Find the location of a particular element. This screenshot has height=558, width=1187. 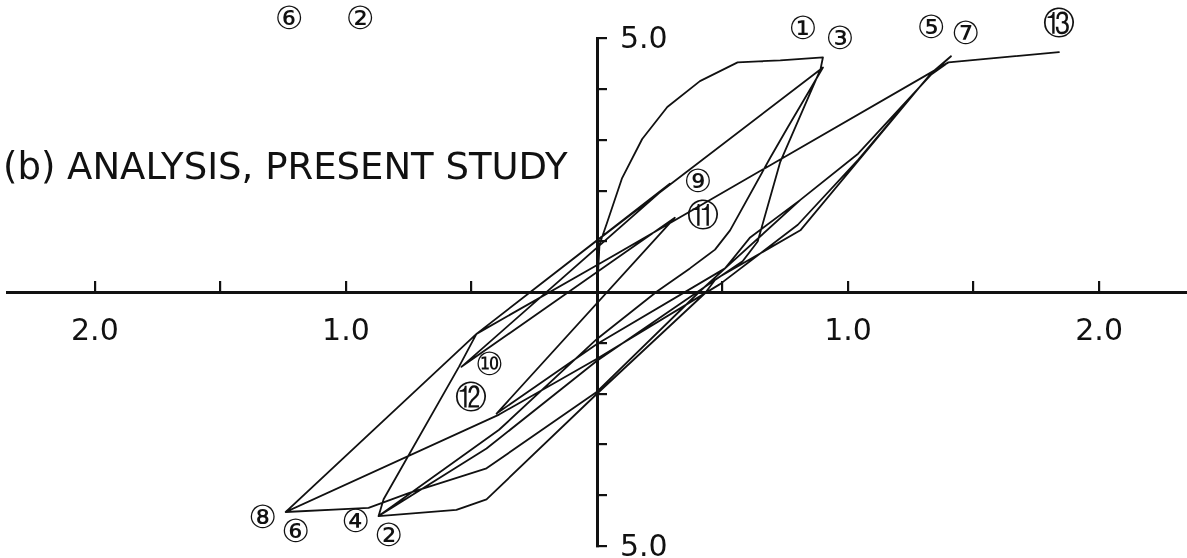

annotation: ① is located at coordinates (803, 27).